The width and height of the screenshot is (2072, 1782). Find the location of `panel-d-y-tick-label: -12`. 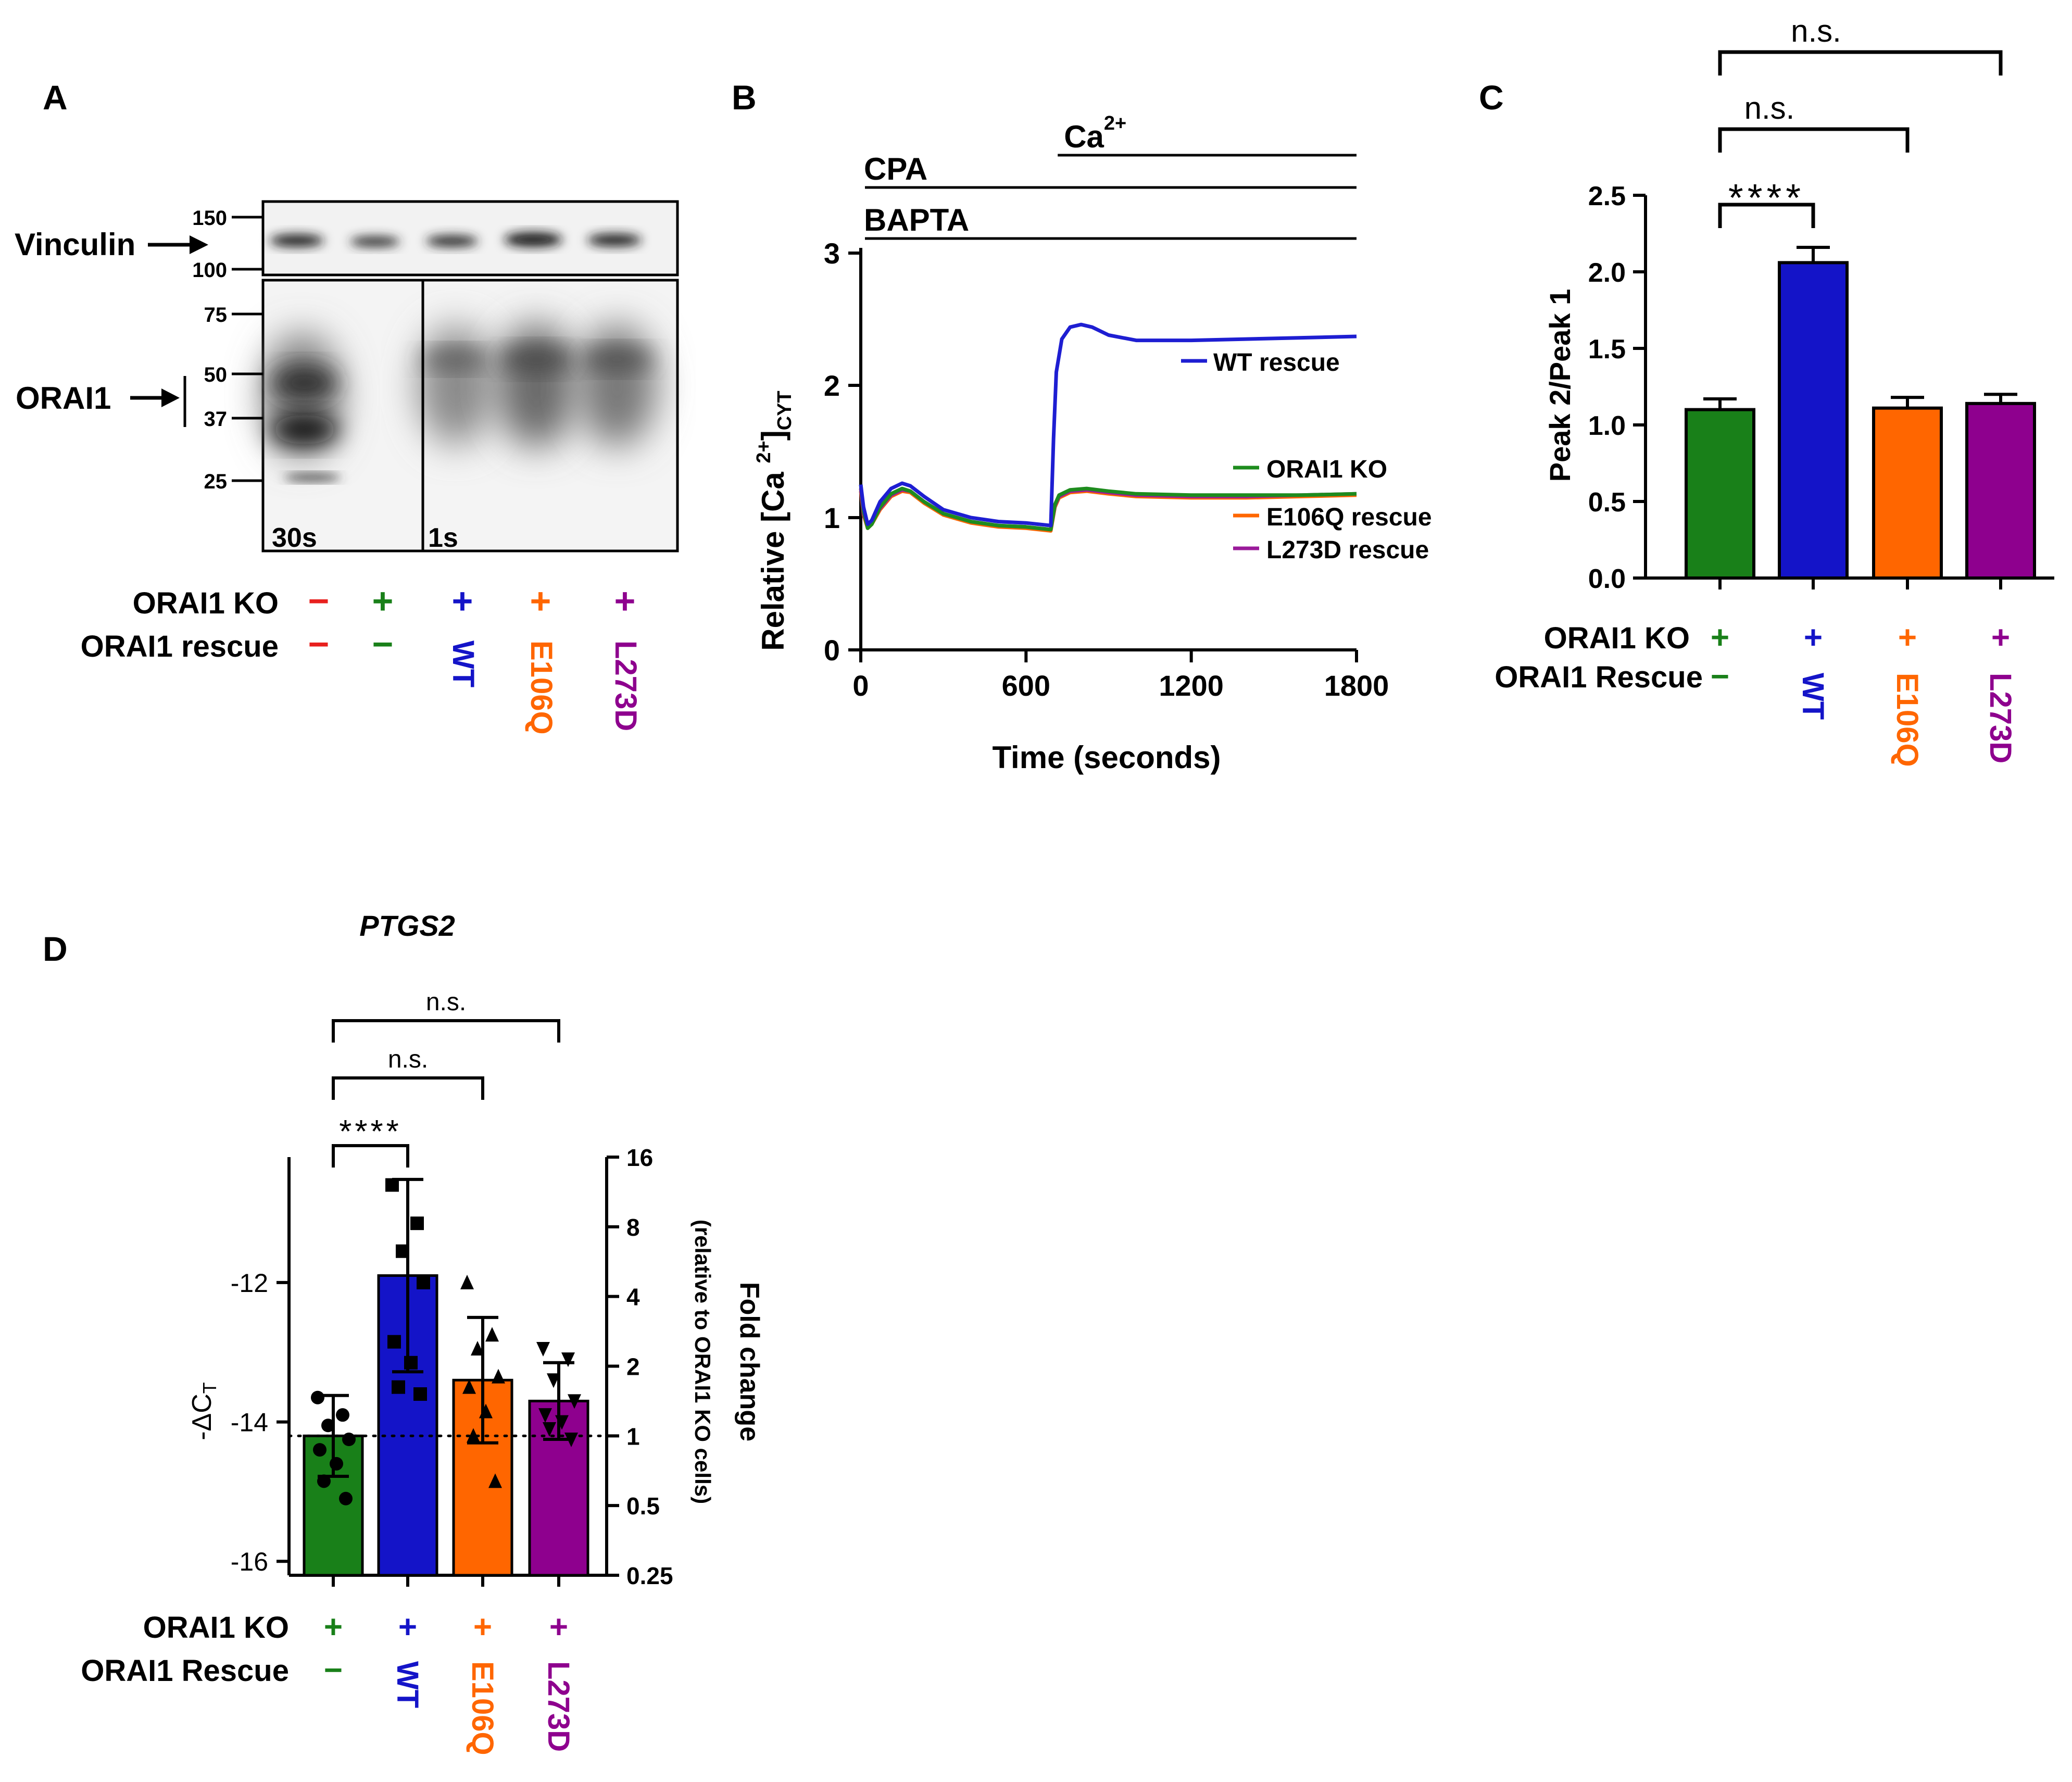

panel-d-y-tick-label: -12 is located at coordinates (250, 1283).